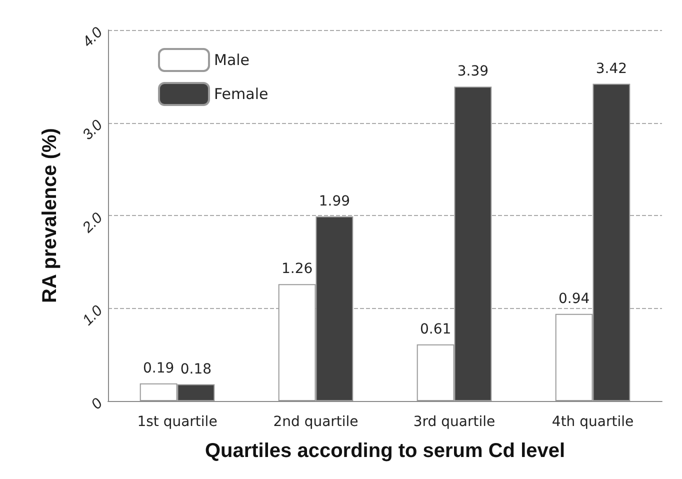  Describe the element at coordinates (92, 315) in the screenshot. I see `y-tick-label: 1.0` at that location.